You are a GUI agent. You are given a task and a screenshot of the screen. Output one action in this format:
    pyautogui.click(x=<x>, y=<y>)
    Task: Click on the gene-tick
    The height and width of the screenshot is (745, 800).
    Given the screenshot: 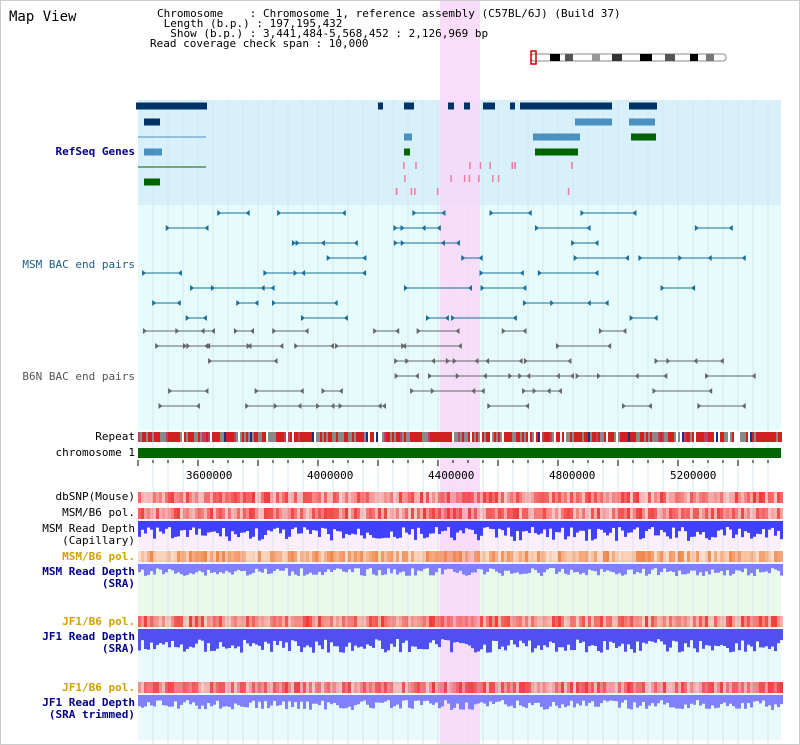 What is the action you would take?
    pyautogui.click(x=469, y=178)
    